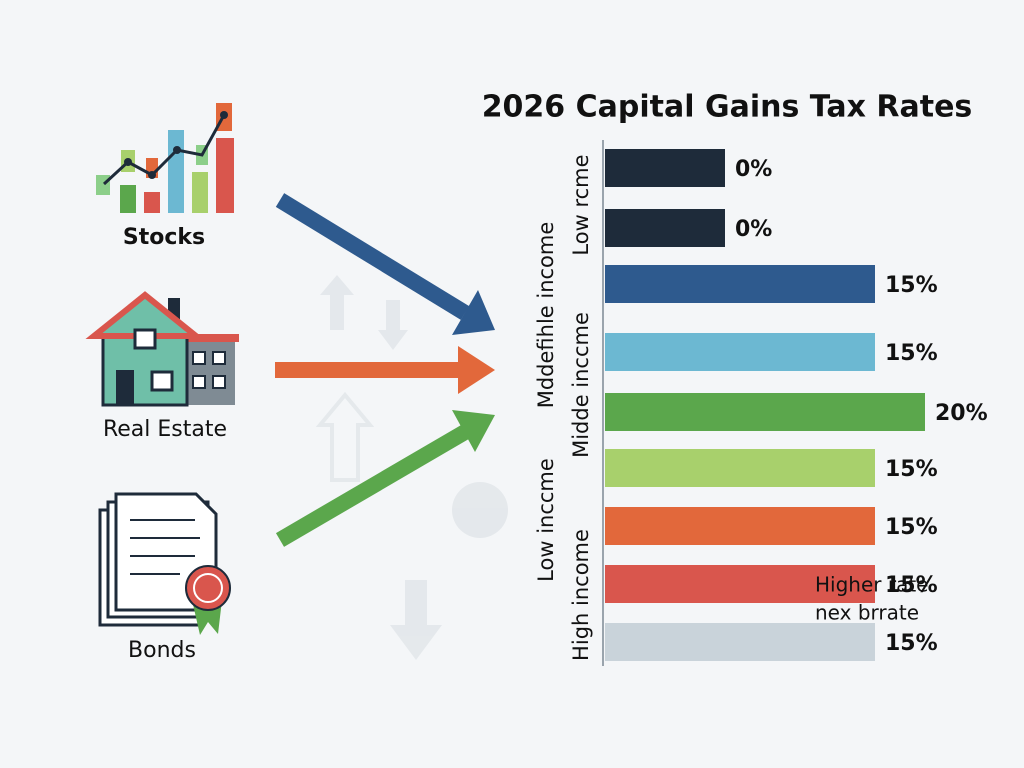  What do you see at coordinates (546, 520) in the screenshot?
I see `group-label: Low inccme` at bounding box center [546, 520].